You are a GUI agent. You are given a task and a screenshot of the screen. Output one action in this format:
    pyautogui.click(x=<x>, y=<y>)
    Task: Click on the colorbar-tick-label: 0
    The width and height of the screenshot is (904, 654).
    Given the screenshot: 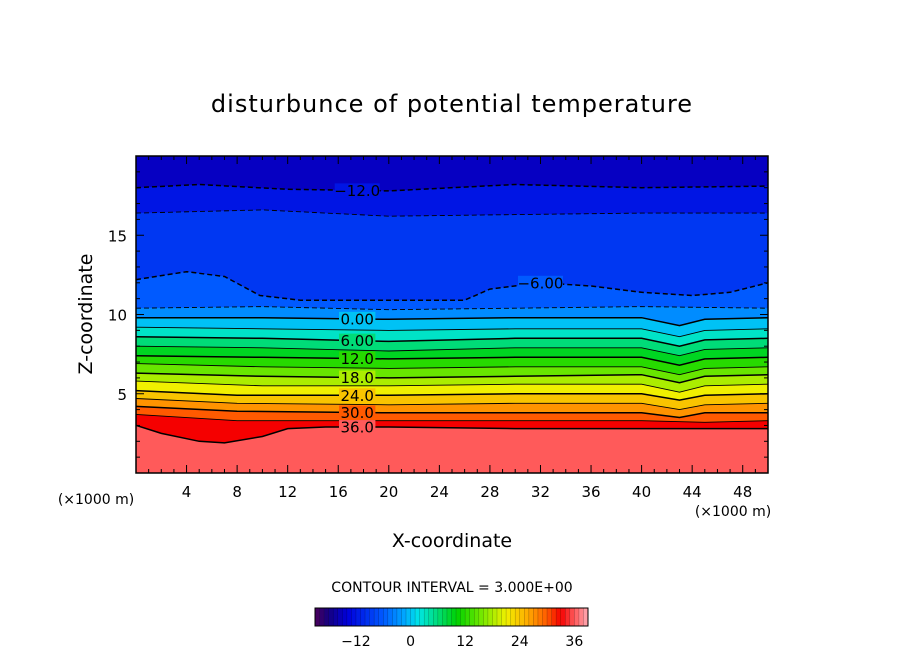 What is the action you would take?
    pyautogui.click(x=410, y=642)
    